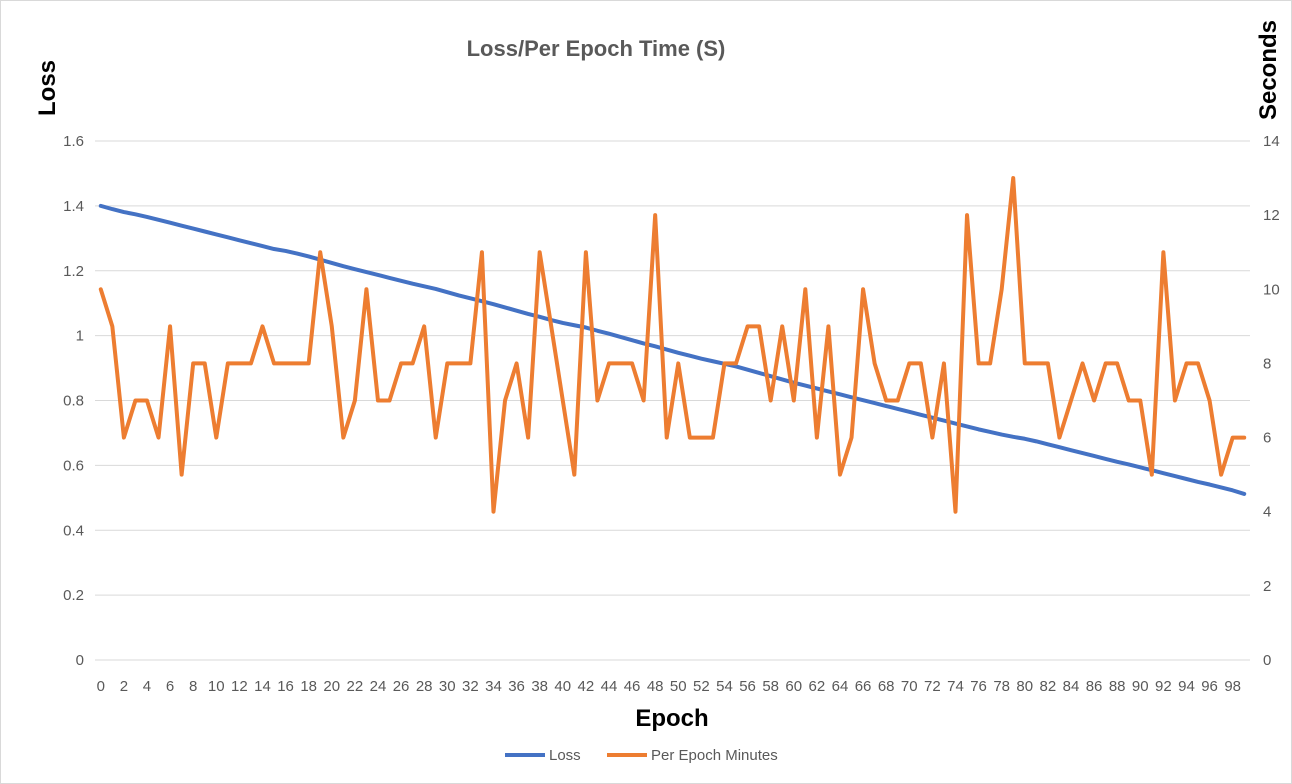  Describe the element at coordinates (840, 686) in the screenshot. I see `x-tick-label: 64` at that location.